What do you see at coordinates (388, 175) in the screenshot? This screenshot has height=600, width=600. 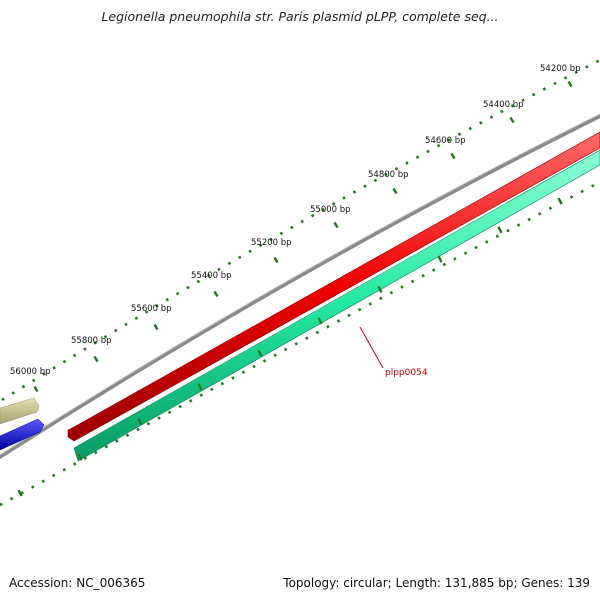 I see `ruler-label: 54800 bp` at bounding box center [388, 175].